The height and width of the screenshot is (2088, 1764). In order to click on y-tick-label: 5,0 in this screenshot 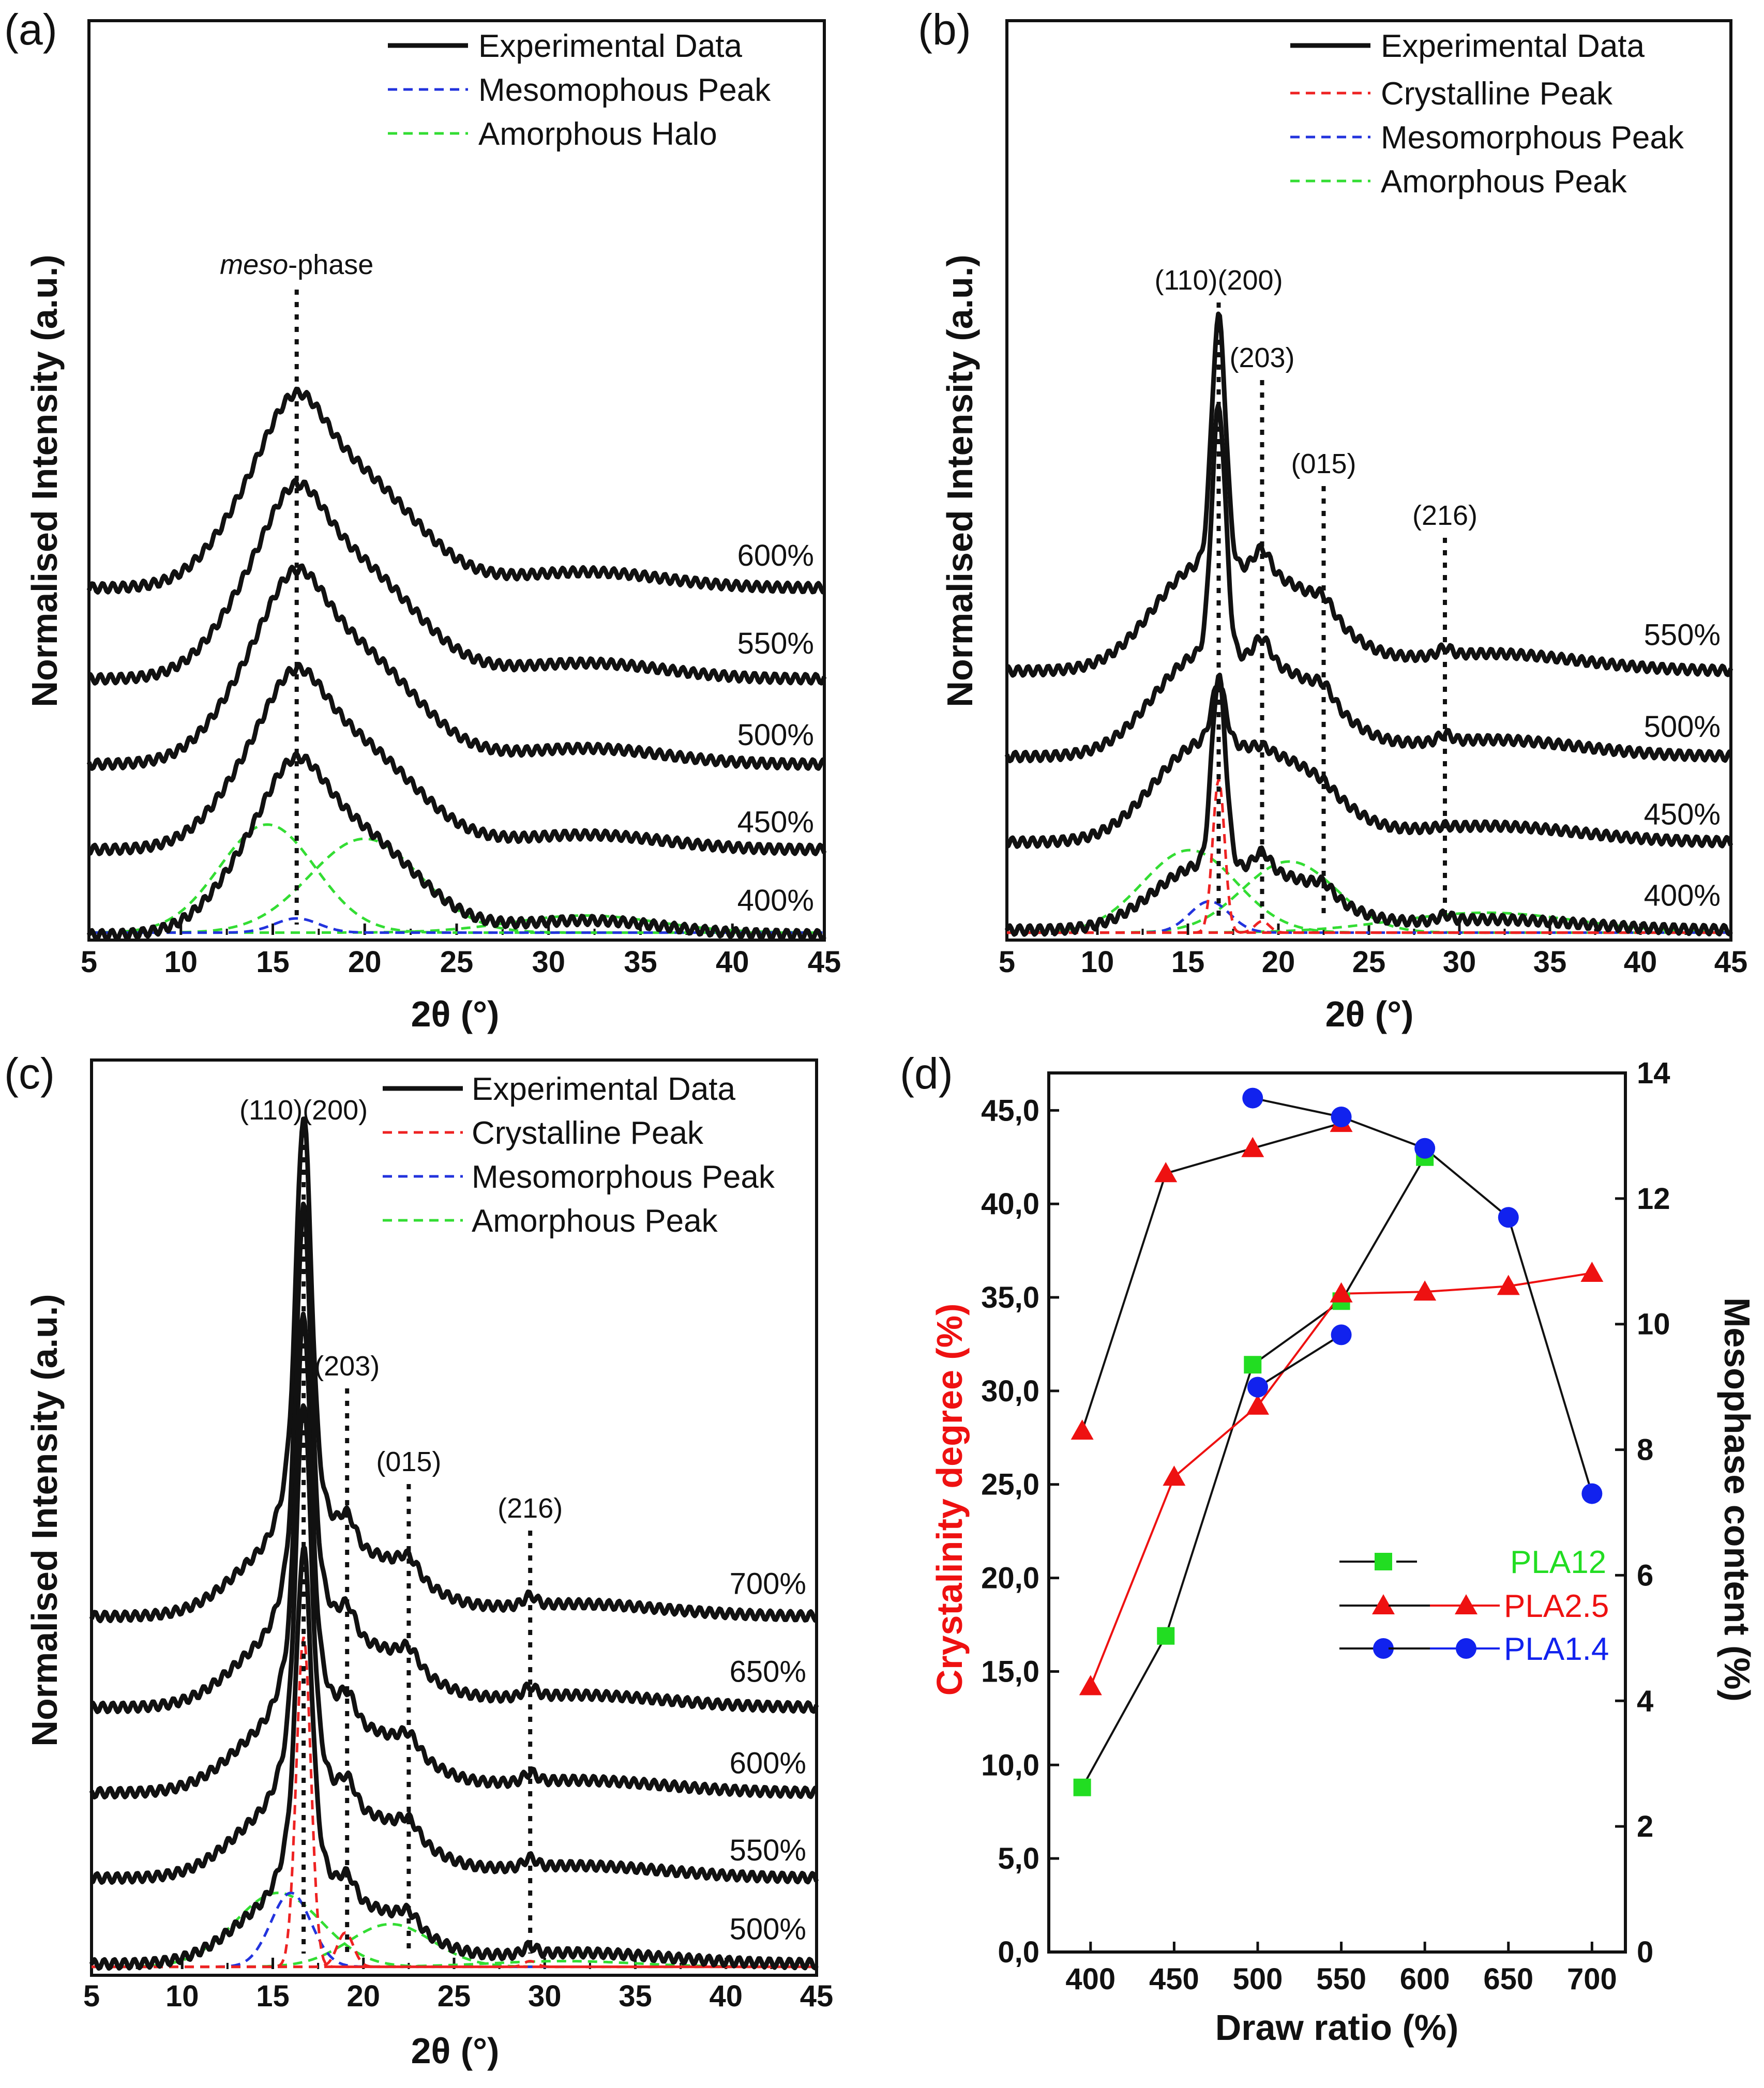, I will do `click(1018, 1859)`.